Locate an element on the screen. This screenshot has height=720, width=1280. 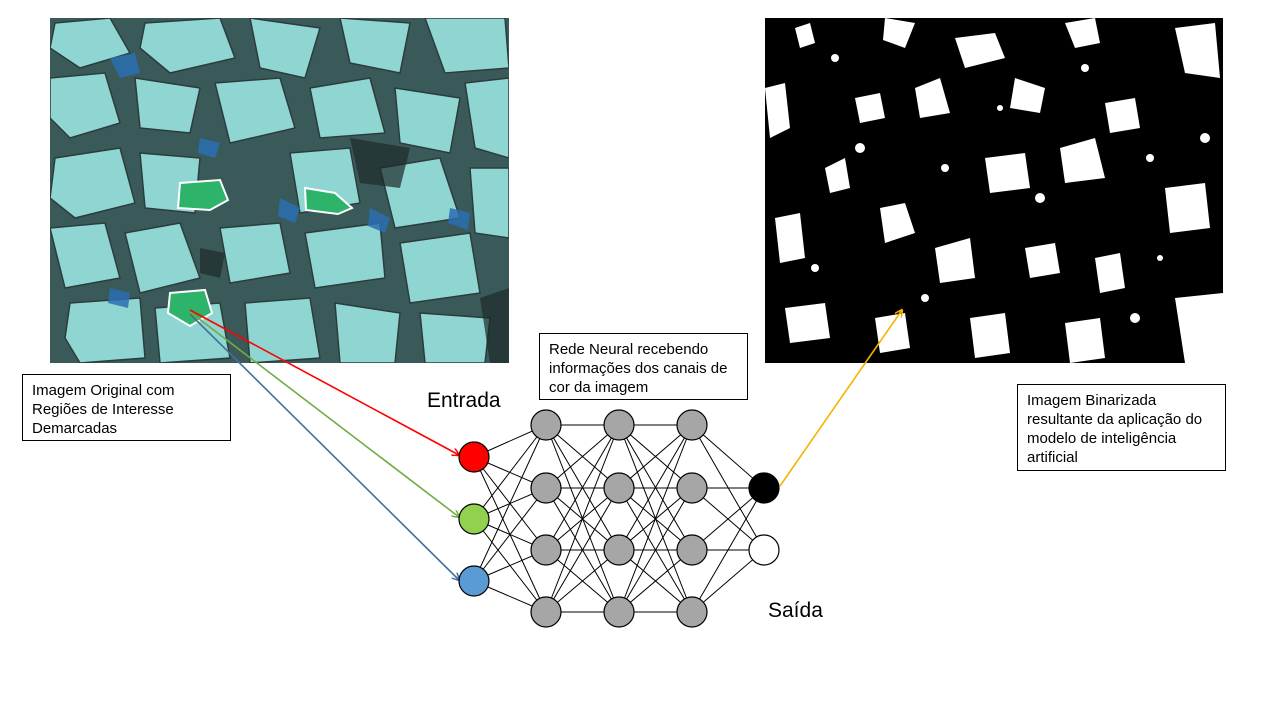
network-connections is located at coordinates (619, 518).